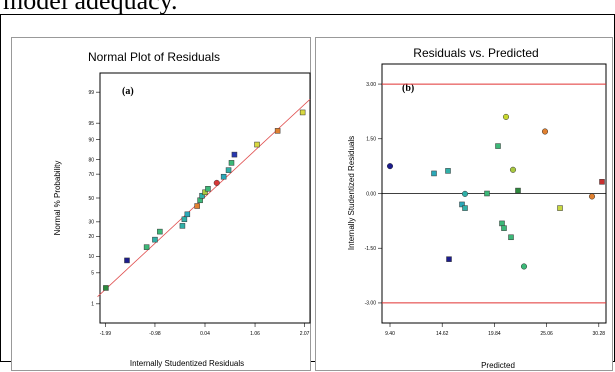 The height and width of the screenshot is (372, 615). I want to click on x-tick-label: 14.62, so click(442, 334).